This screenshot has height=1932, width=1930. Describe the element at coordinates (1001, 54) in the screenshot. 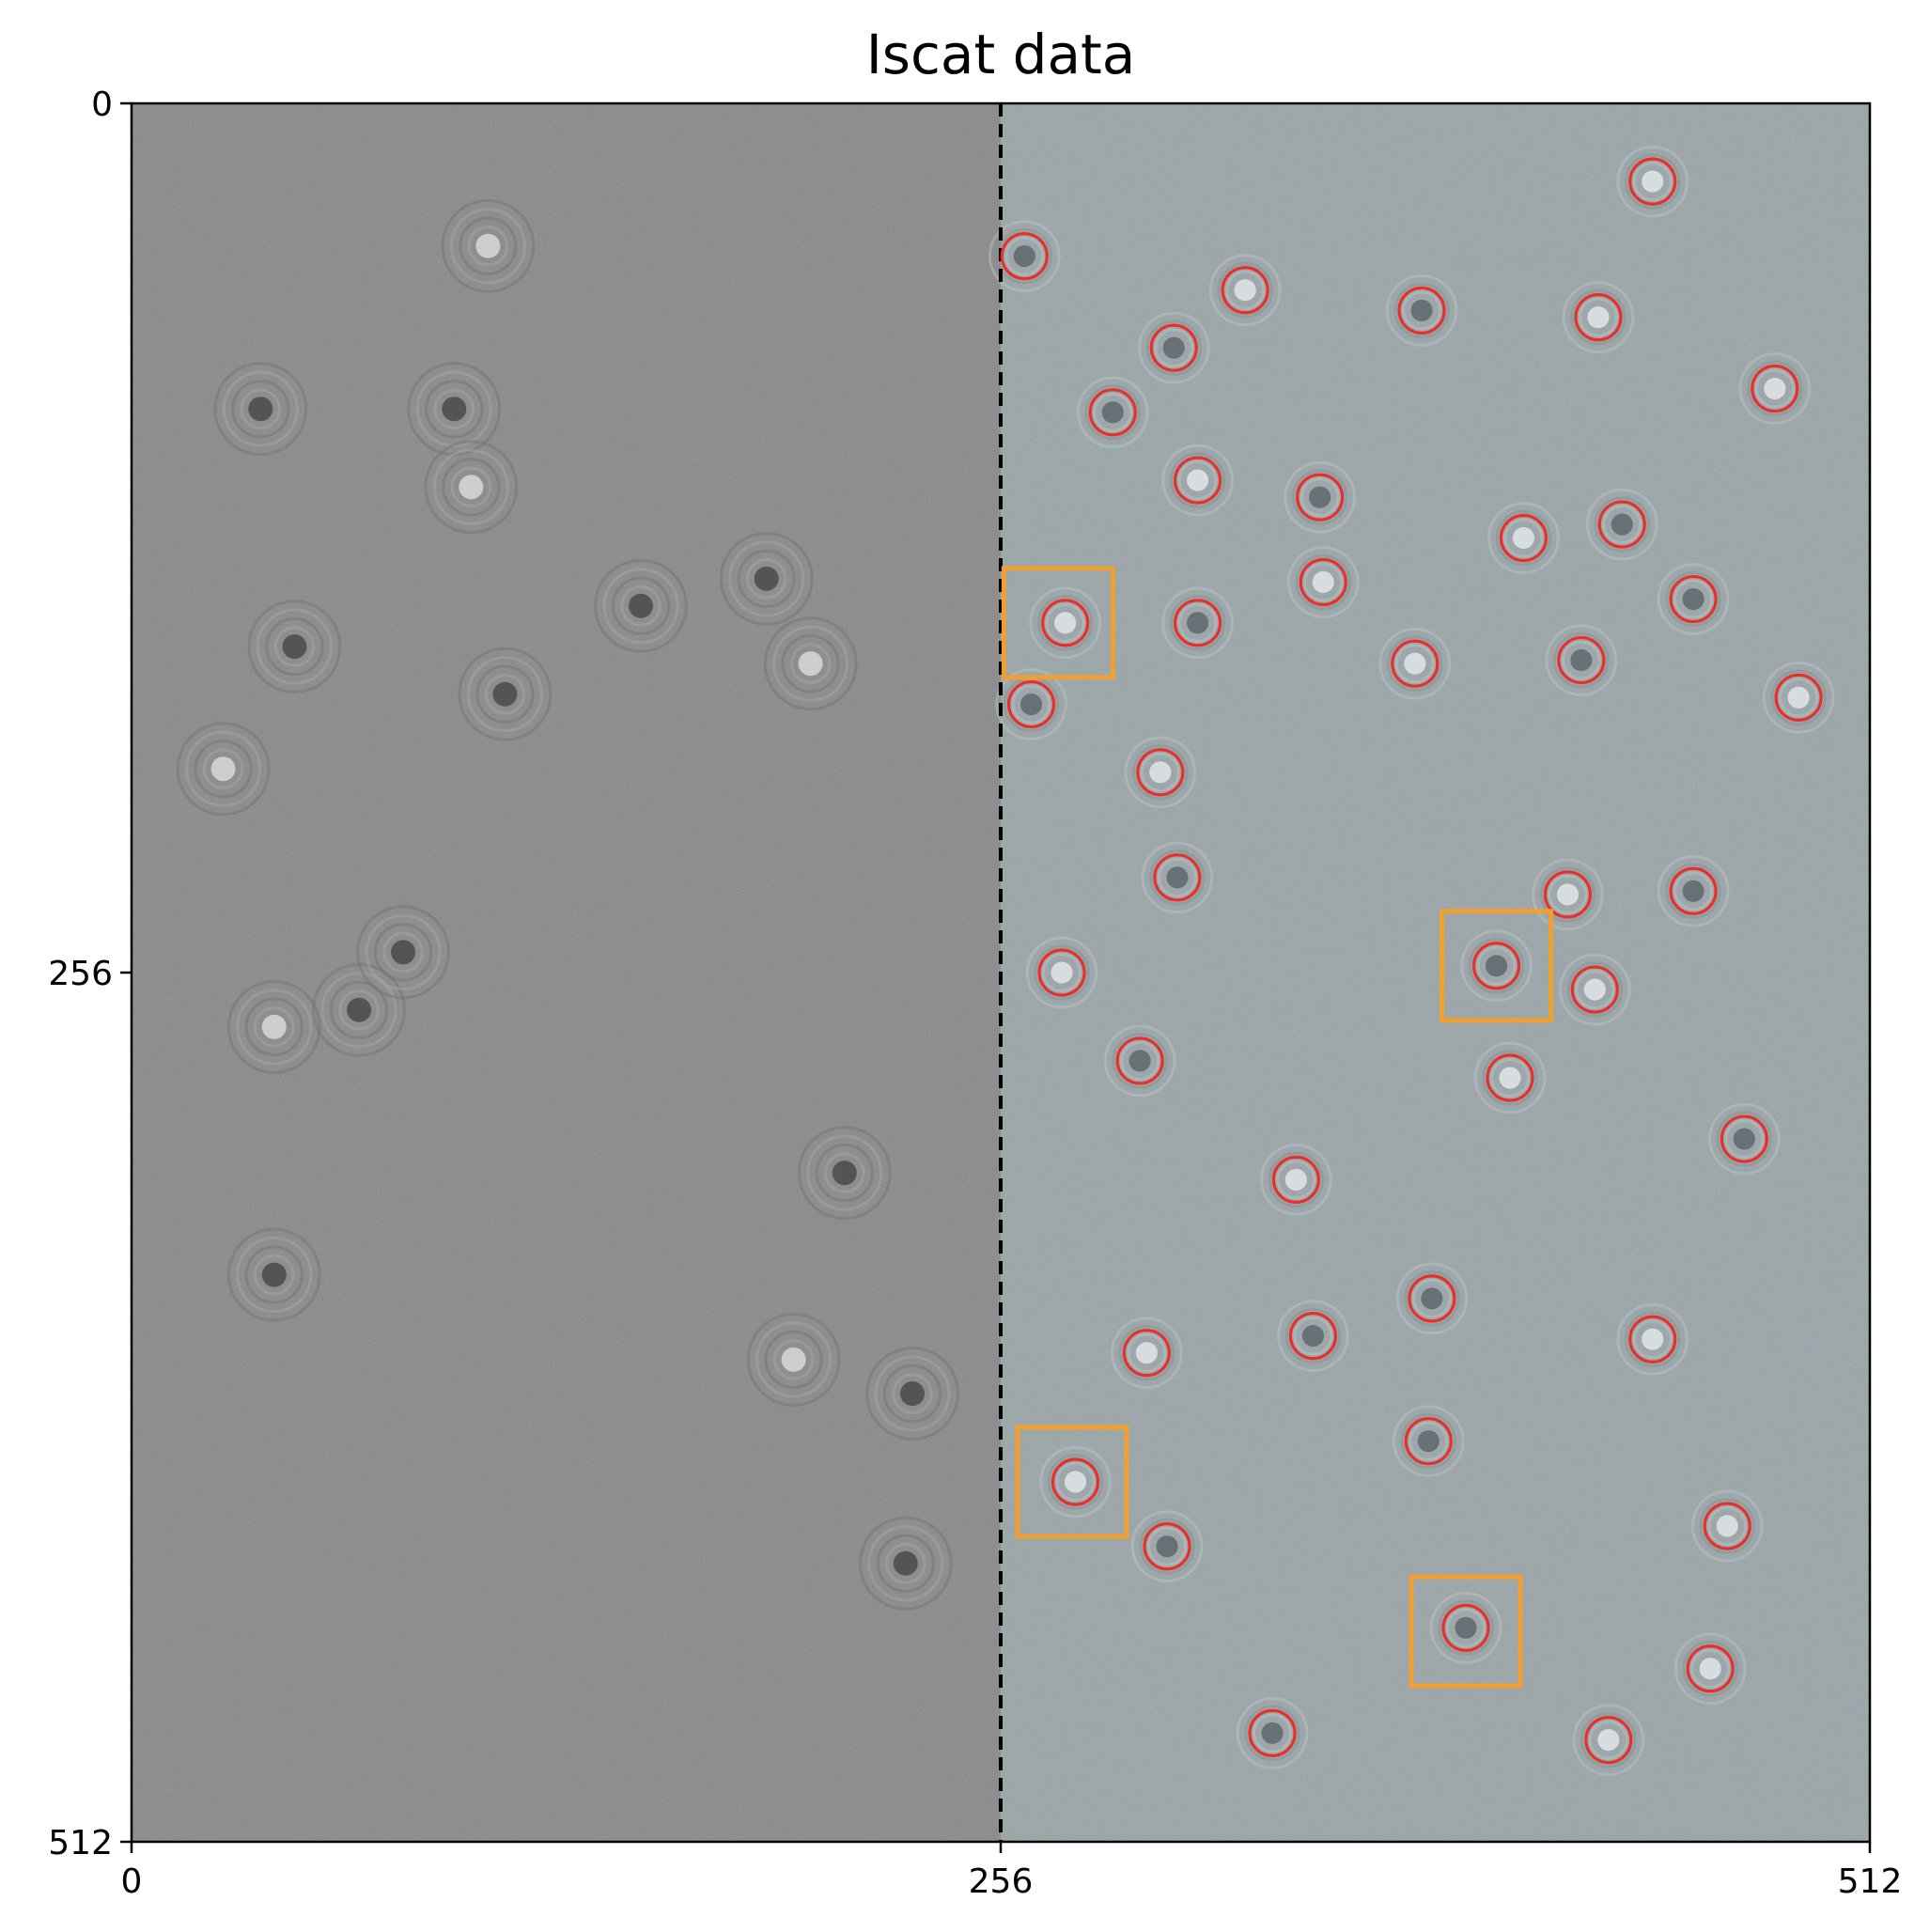

I see `chart-title: Iscat data` at that location.